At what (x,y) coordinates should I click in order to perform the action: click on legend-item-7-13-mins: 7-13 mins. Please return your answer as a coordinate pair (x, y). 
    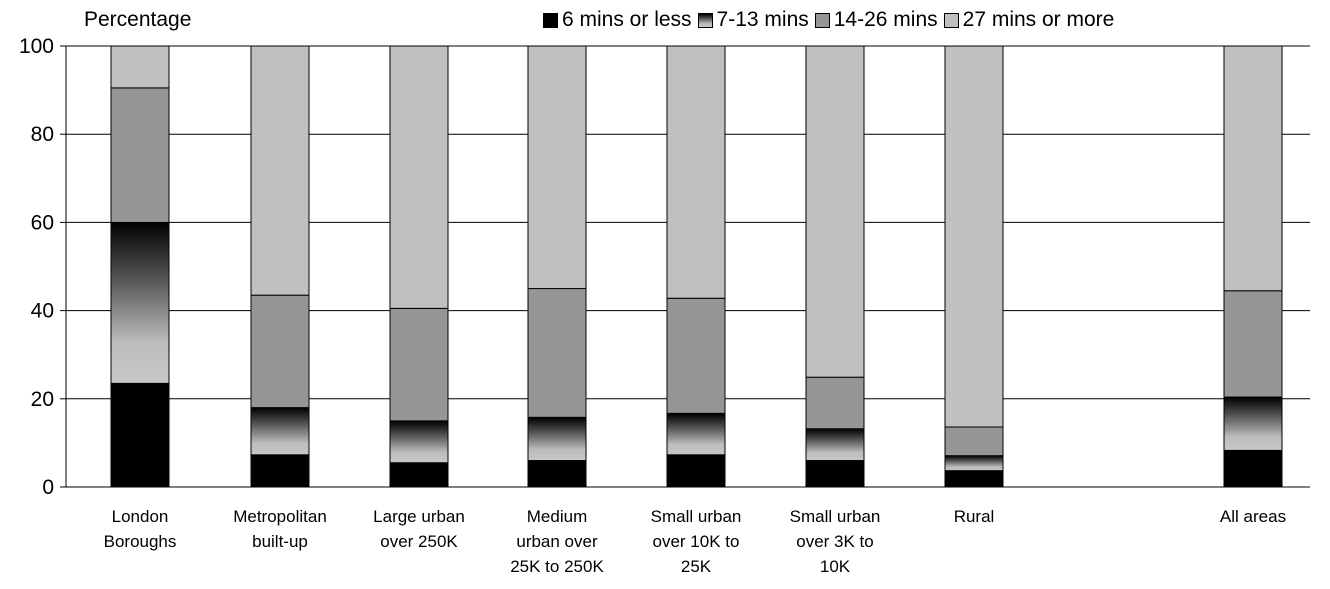
    Looking at the image, I should click on (753, 20).